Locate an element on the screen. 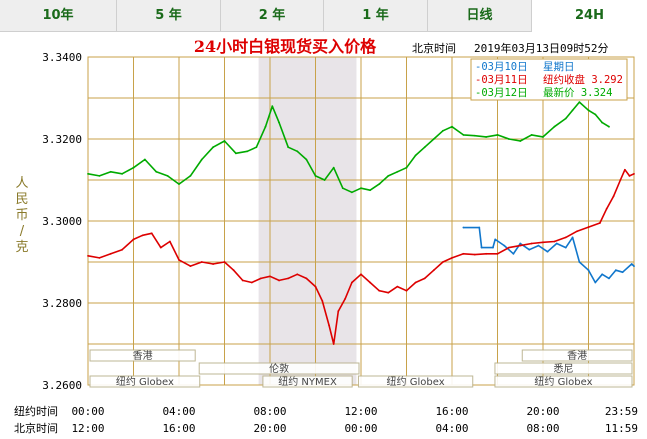 The height and width of the screenshot is (439, 647). tab-1y: 1 年 is located at coordinates (376, 16).